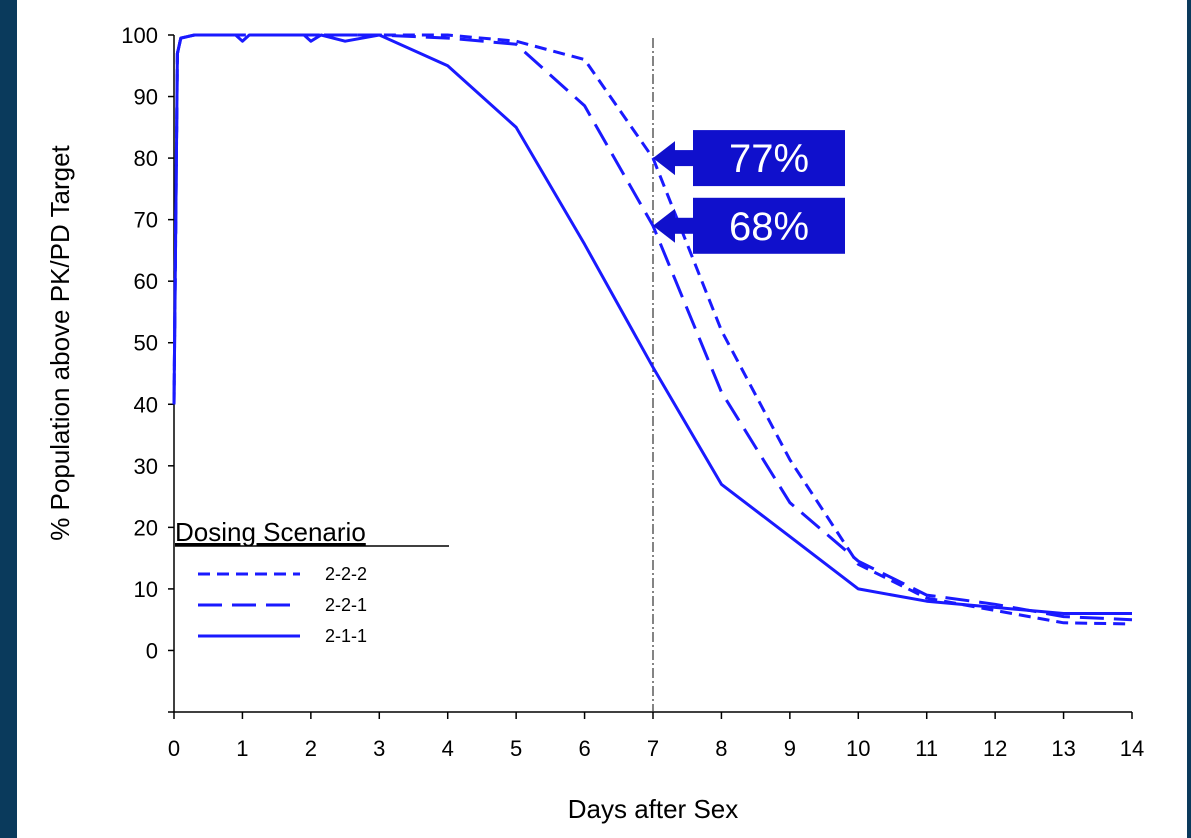 The image size is (1191, 838). Describe the element at coordinates (721, 748) in the screenshot. I see `x-tick-label: 8` at that location.